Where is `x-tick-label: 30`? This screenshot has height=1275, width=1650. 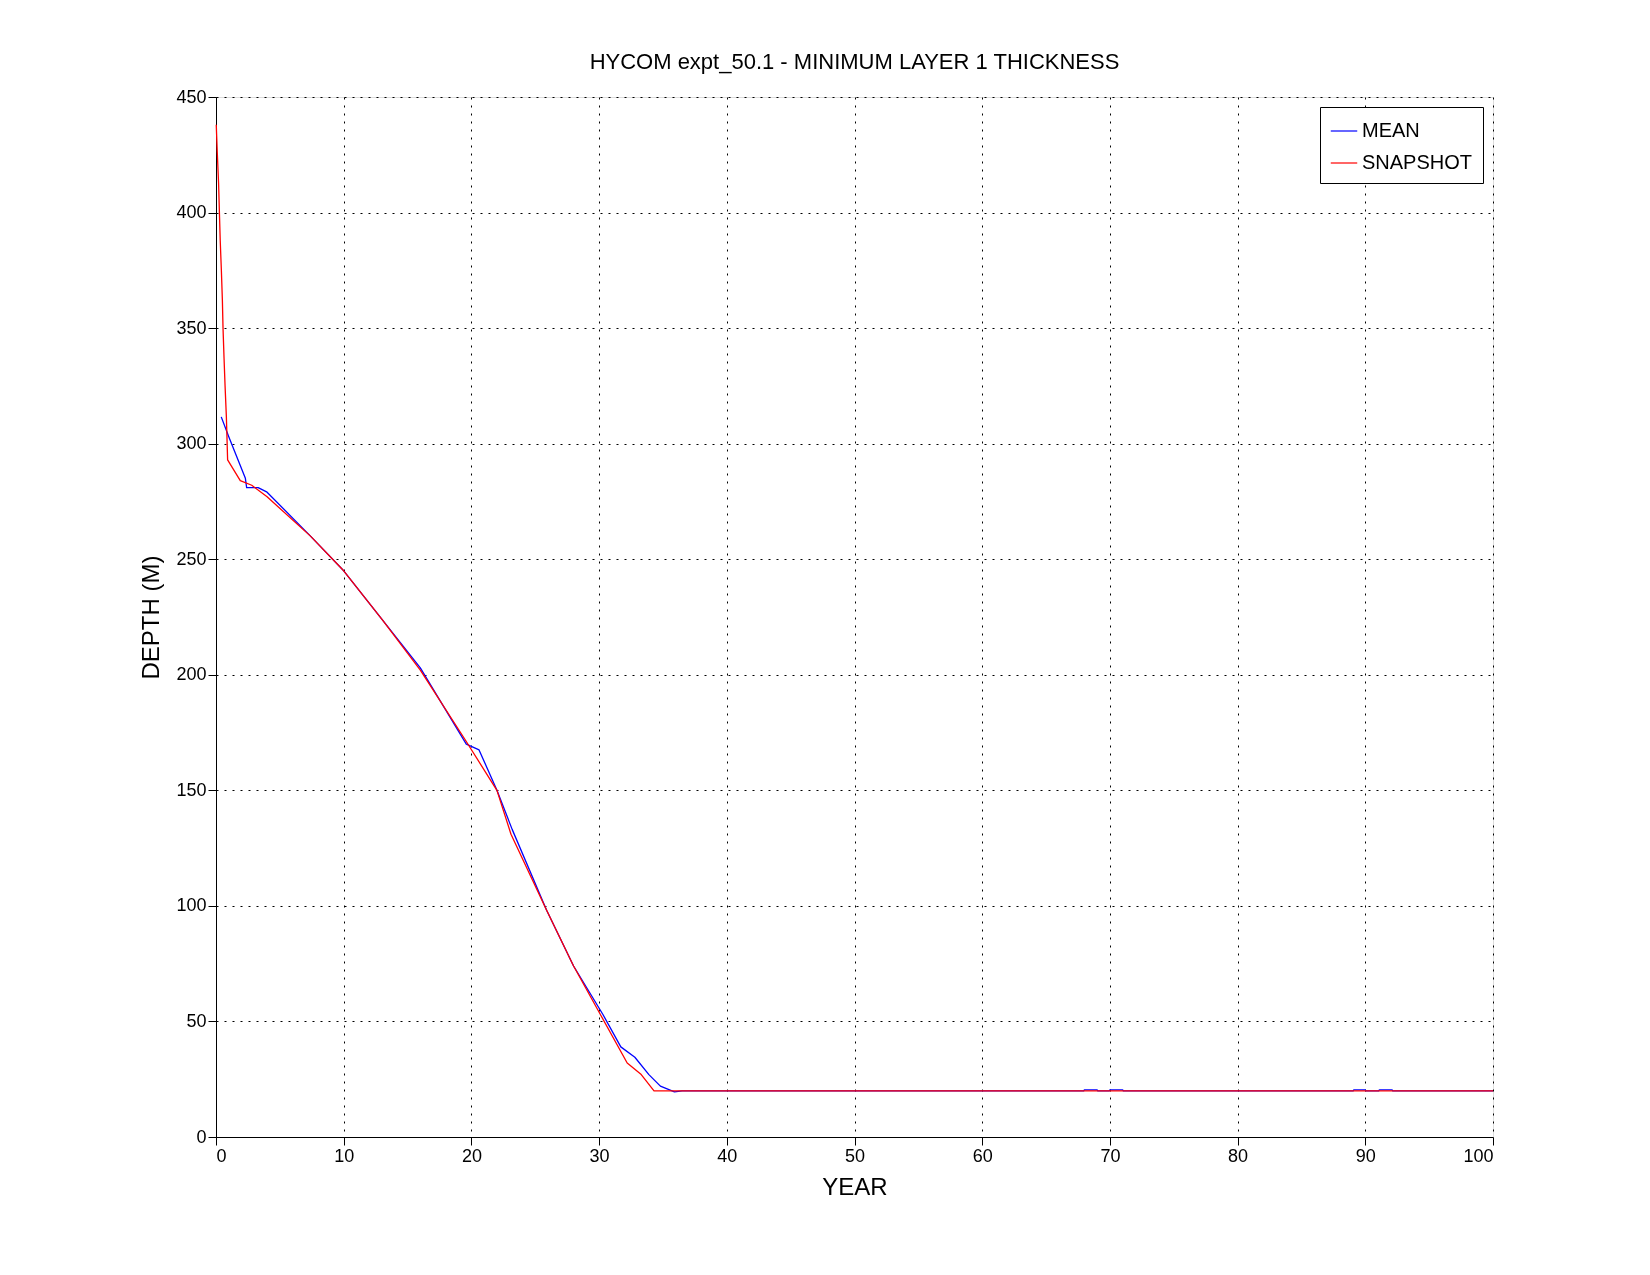 x-tick-label: 30 is located at coordinates (599, 1155).